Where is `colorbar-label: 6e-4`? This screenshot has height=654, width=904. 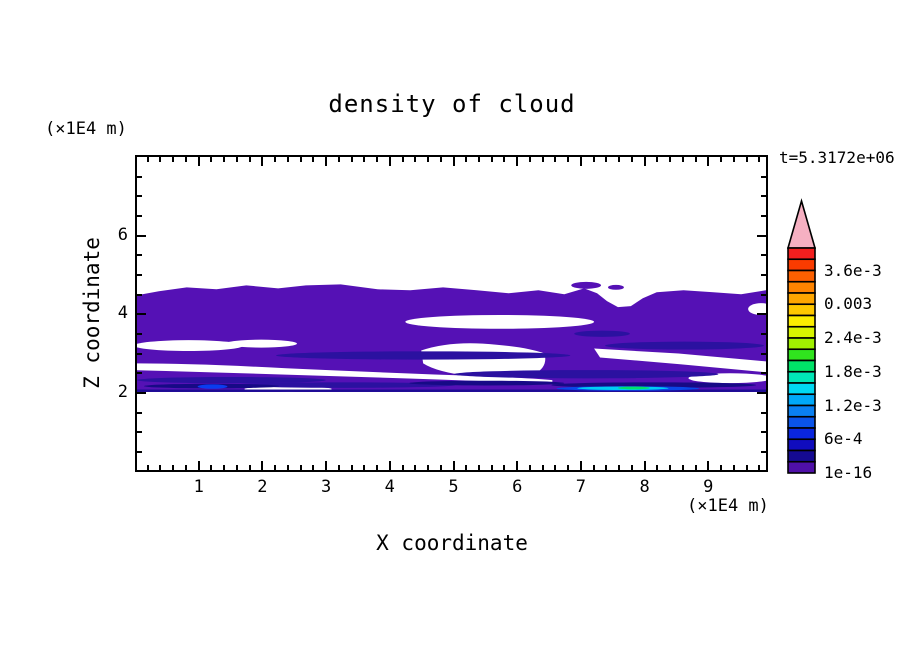
colorbar-label: 6e-4 is located at coordinates (843, 439).